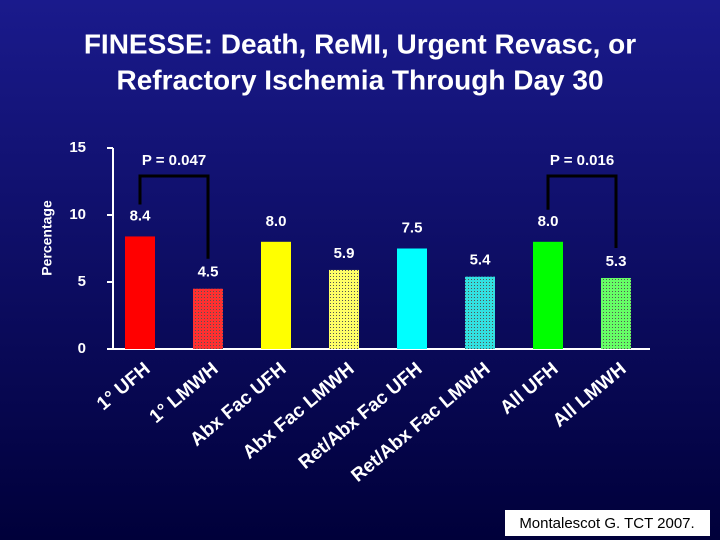  Describe the element at coordinates (47, 238) in the screenshot. I see `y-axis-title: Percentage` at that location.